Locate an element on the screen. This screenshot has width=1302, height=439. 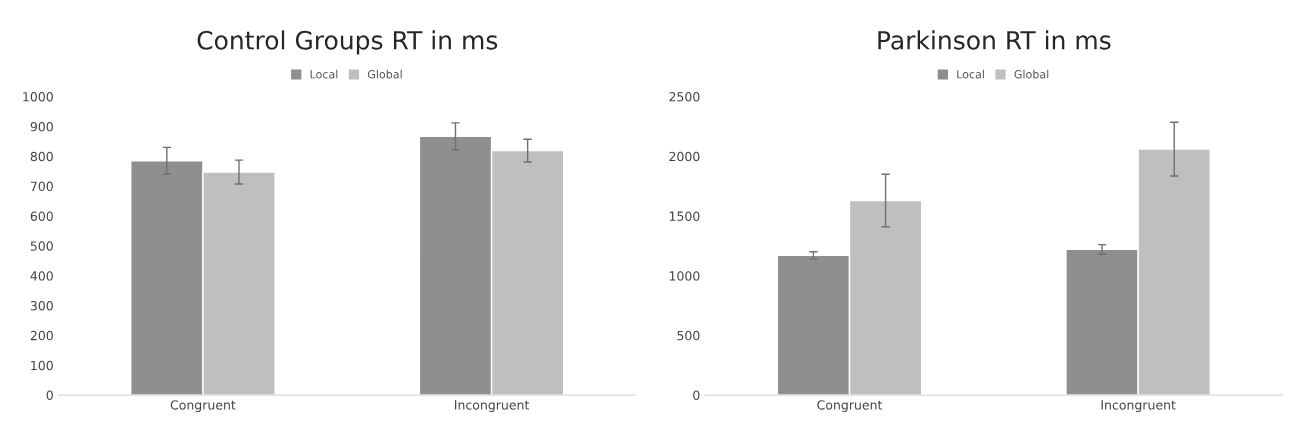
y-tick-label: 800 is located at coordinates (41, 156).